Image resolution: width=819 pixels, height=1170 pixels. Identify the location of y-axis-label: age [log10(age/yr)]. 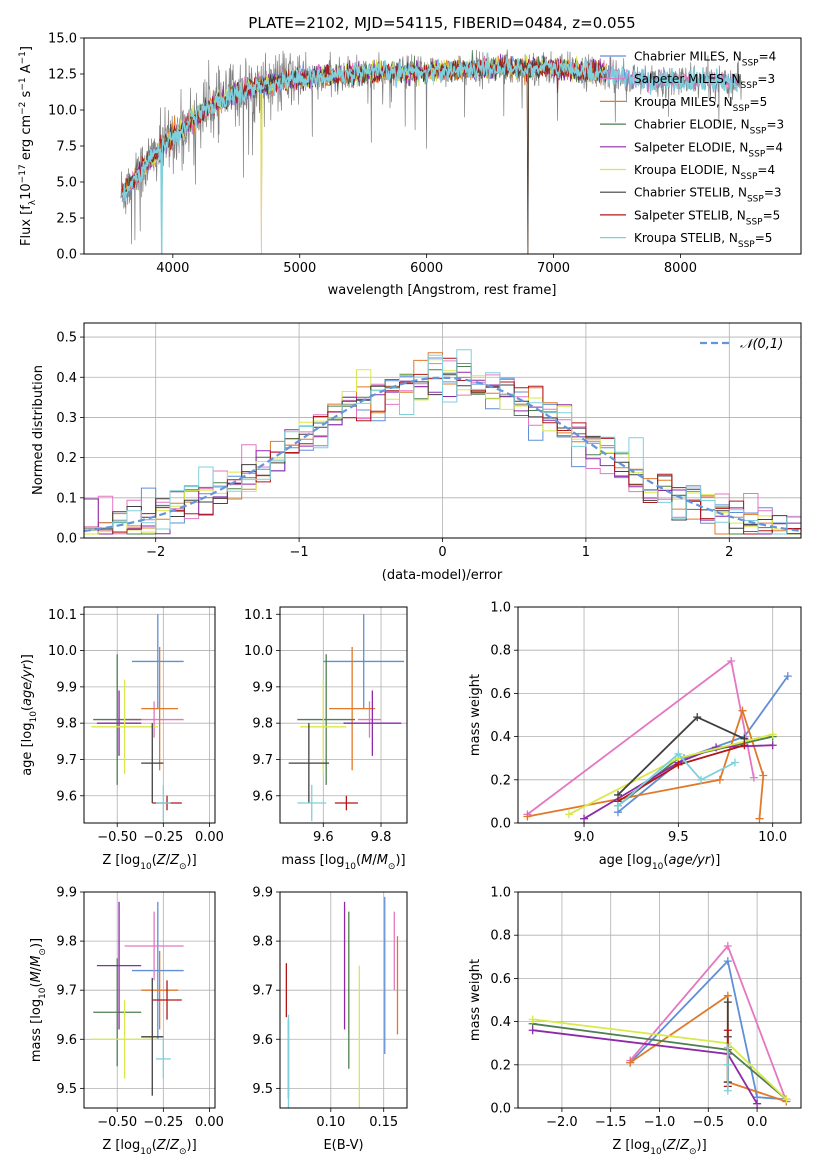
(29, 715).